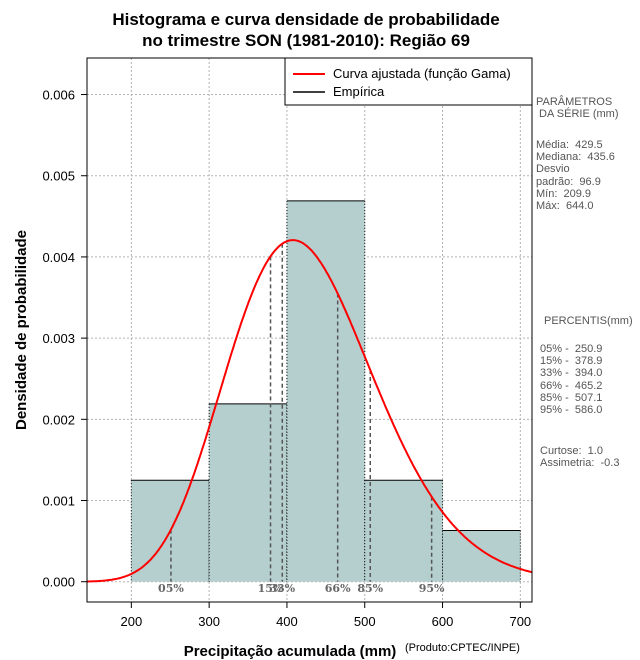  I want to click on legend-label-curve: Curva ajustada (função Gama), so click(422, 73).